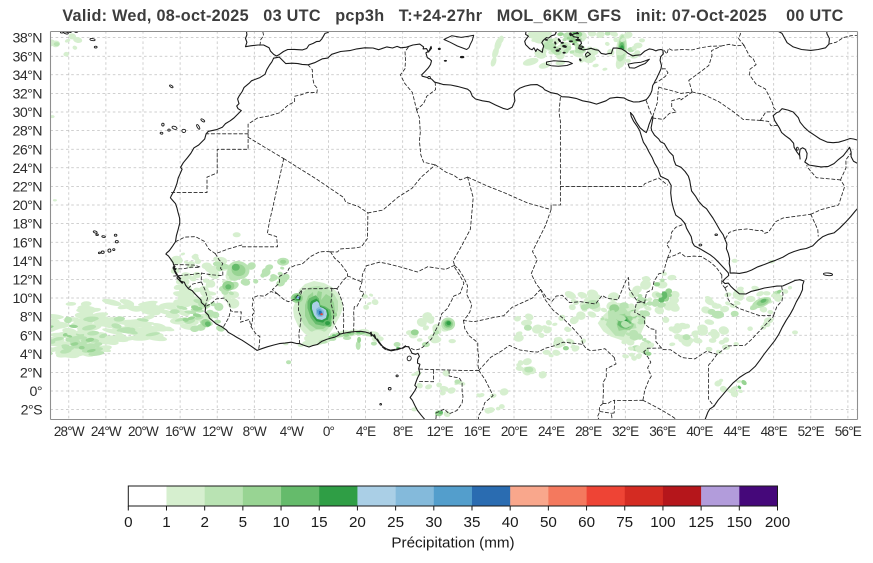 This screenshot has height=563, width=873. Describe the element at coordinates (774, 431) in the screenshot. I see `svg-text: 48°E` at that location.